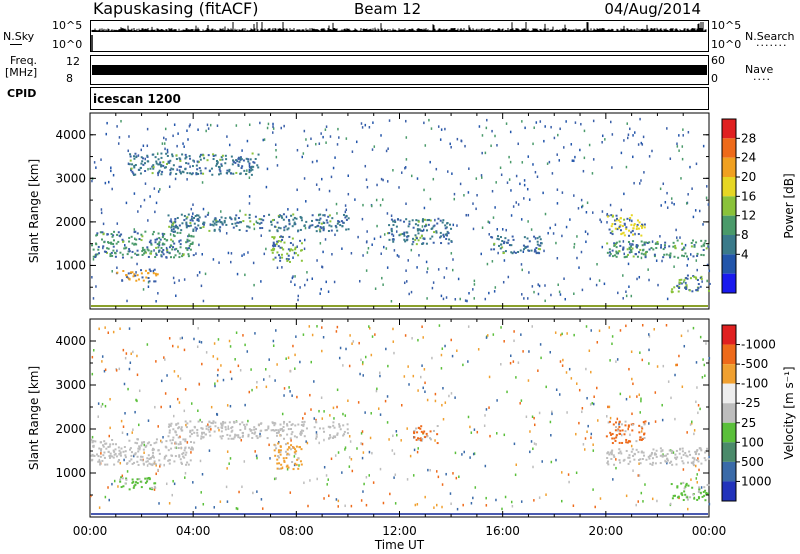 Image resolution: width=800 pixels, height=554 pixels. I want to click on nsky-tick-low: 10^0, so click(67, 44).